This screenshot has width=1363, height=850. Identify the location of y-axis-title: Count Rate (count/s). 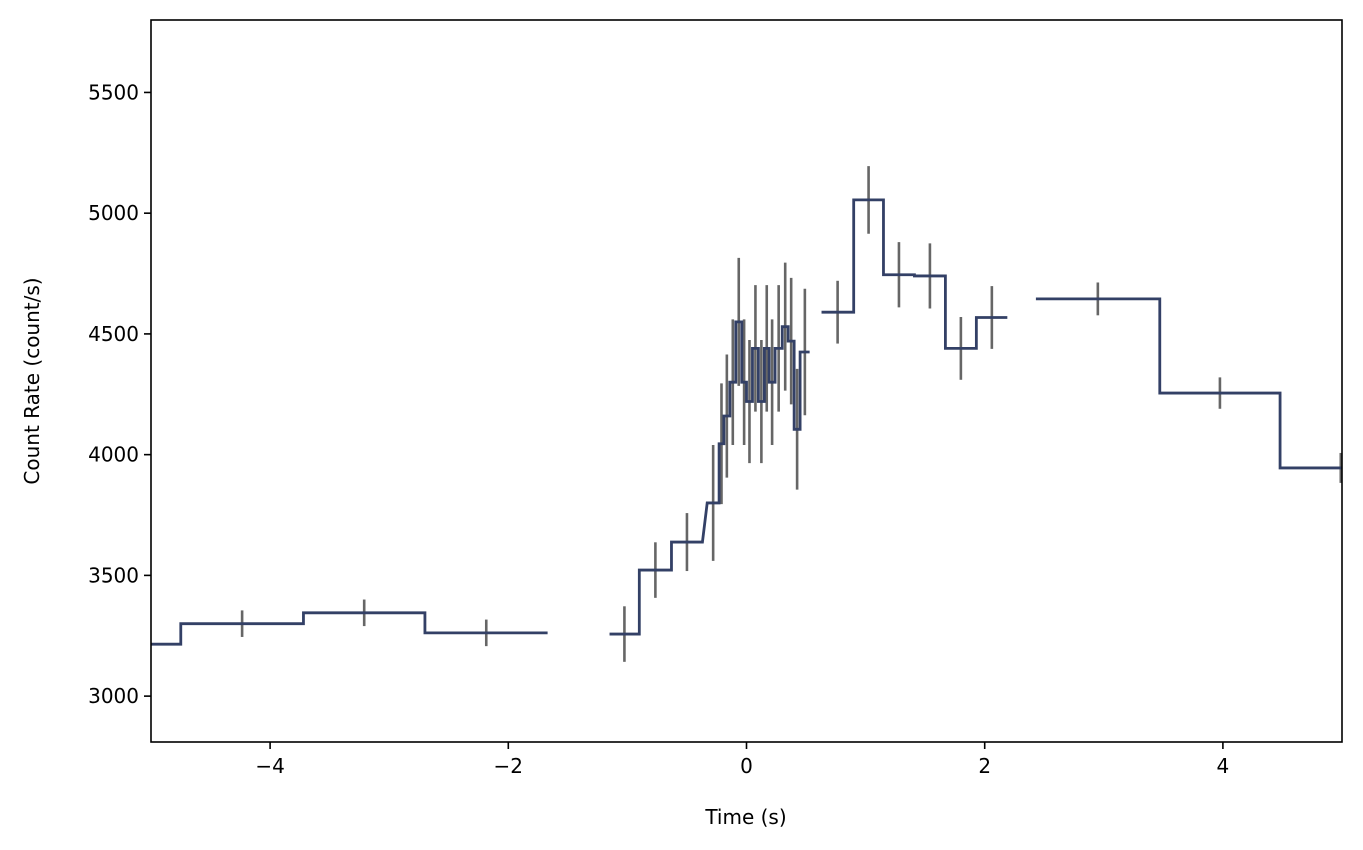
(32, 380).